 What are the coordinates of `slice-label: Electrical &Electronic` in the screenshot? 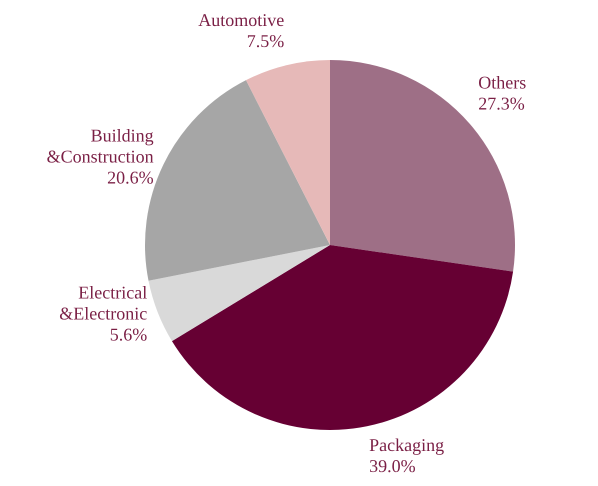 It's located at (103, 303).